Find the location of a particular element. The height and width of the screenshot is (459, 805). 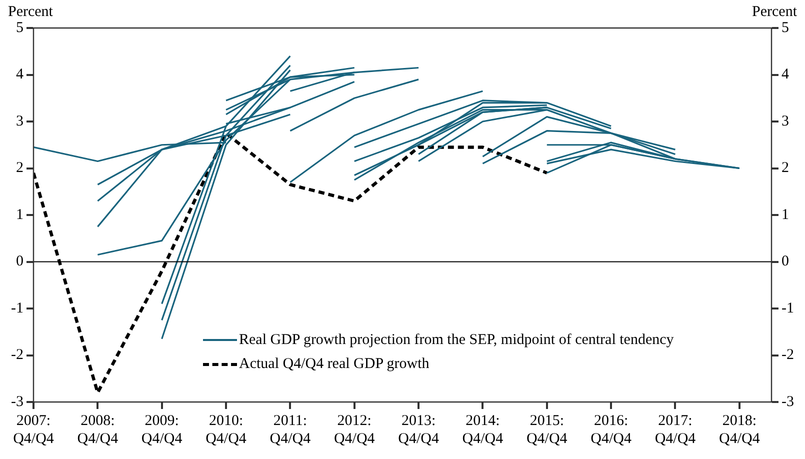

y2-axis-title: Percent is located at coordinates (774, 12).